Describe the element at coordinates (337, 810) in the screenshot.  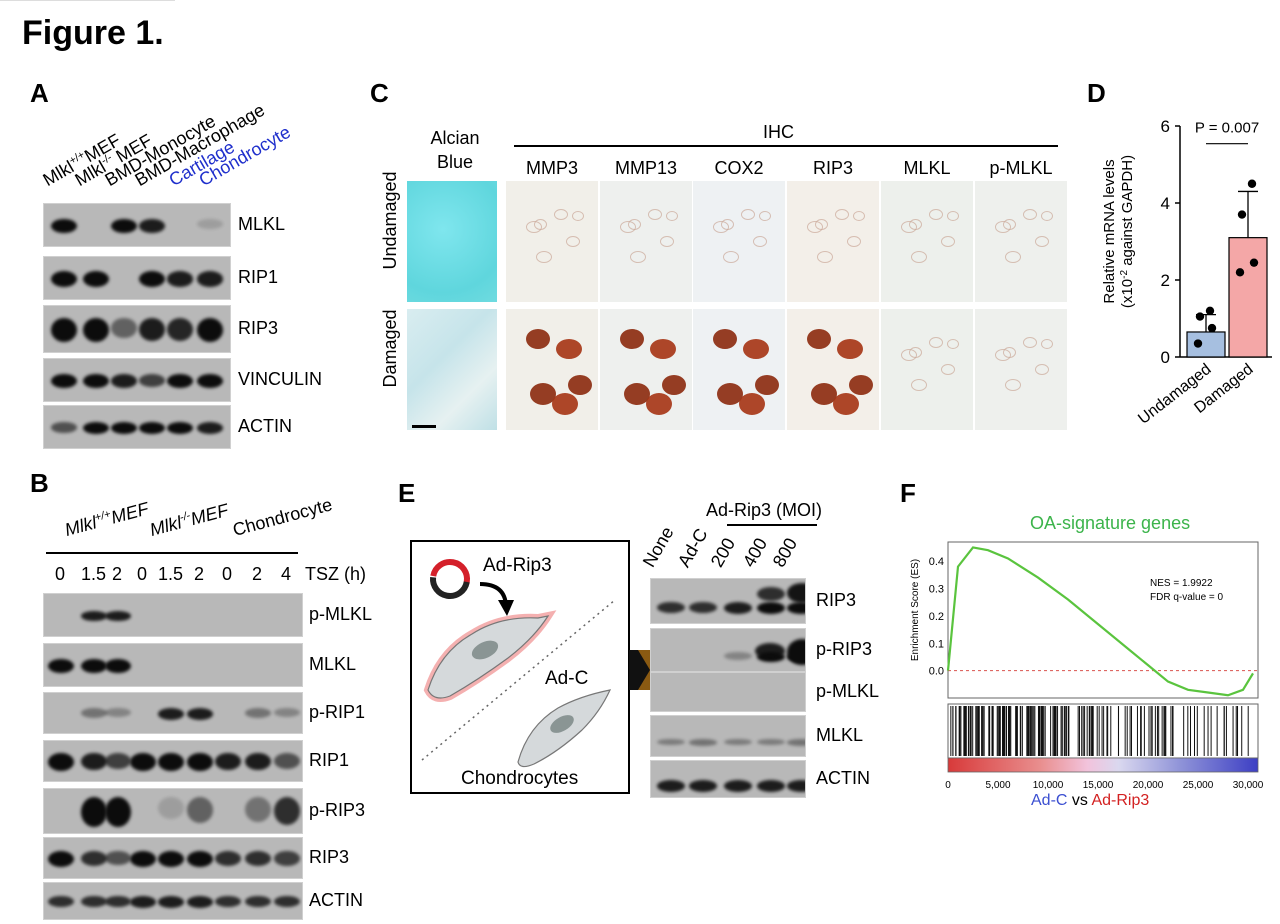
I see `b-row-label: p-RIP3` at that location.